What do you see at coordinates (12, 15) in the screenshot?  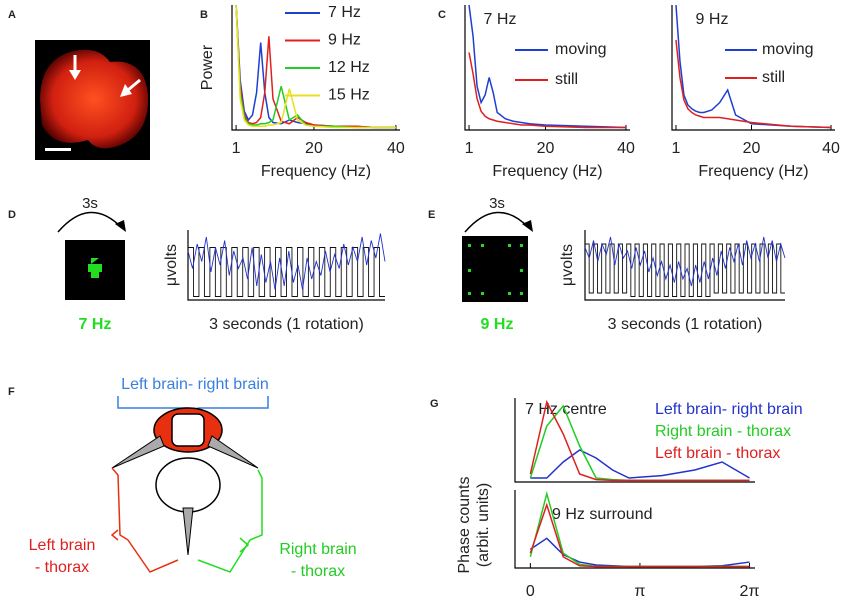 I see `panel-label: A` at bounding box center [12, 15].